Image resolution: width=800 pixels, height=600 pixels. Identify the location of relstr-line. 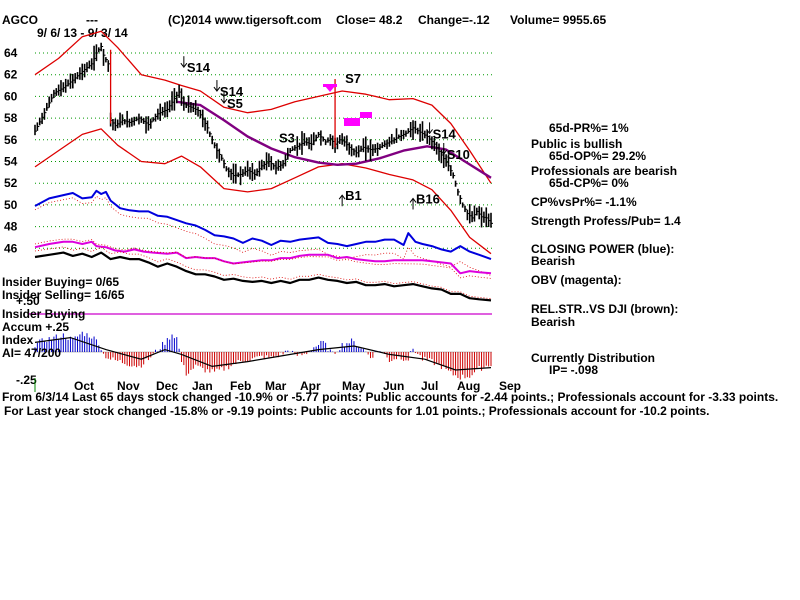
(263, 276).